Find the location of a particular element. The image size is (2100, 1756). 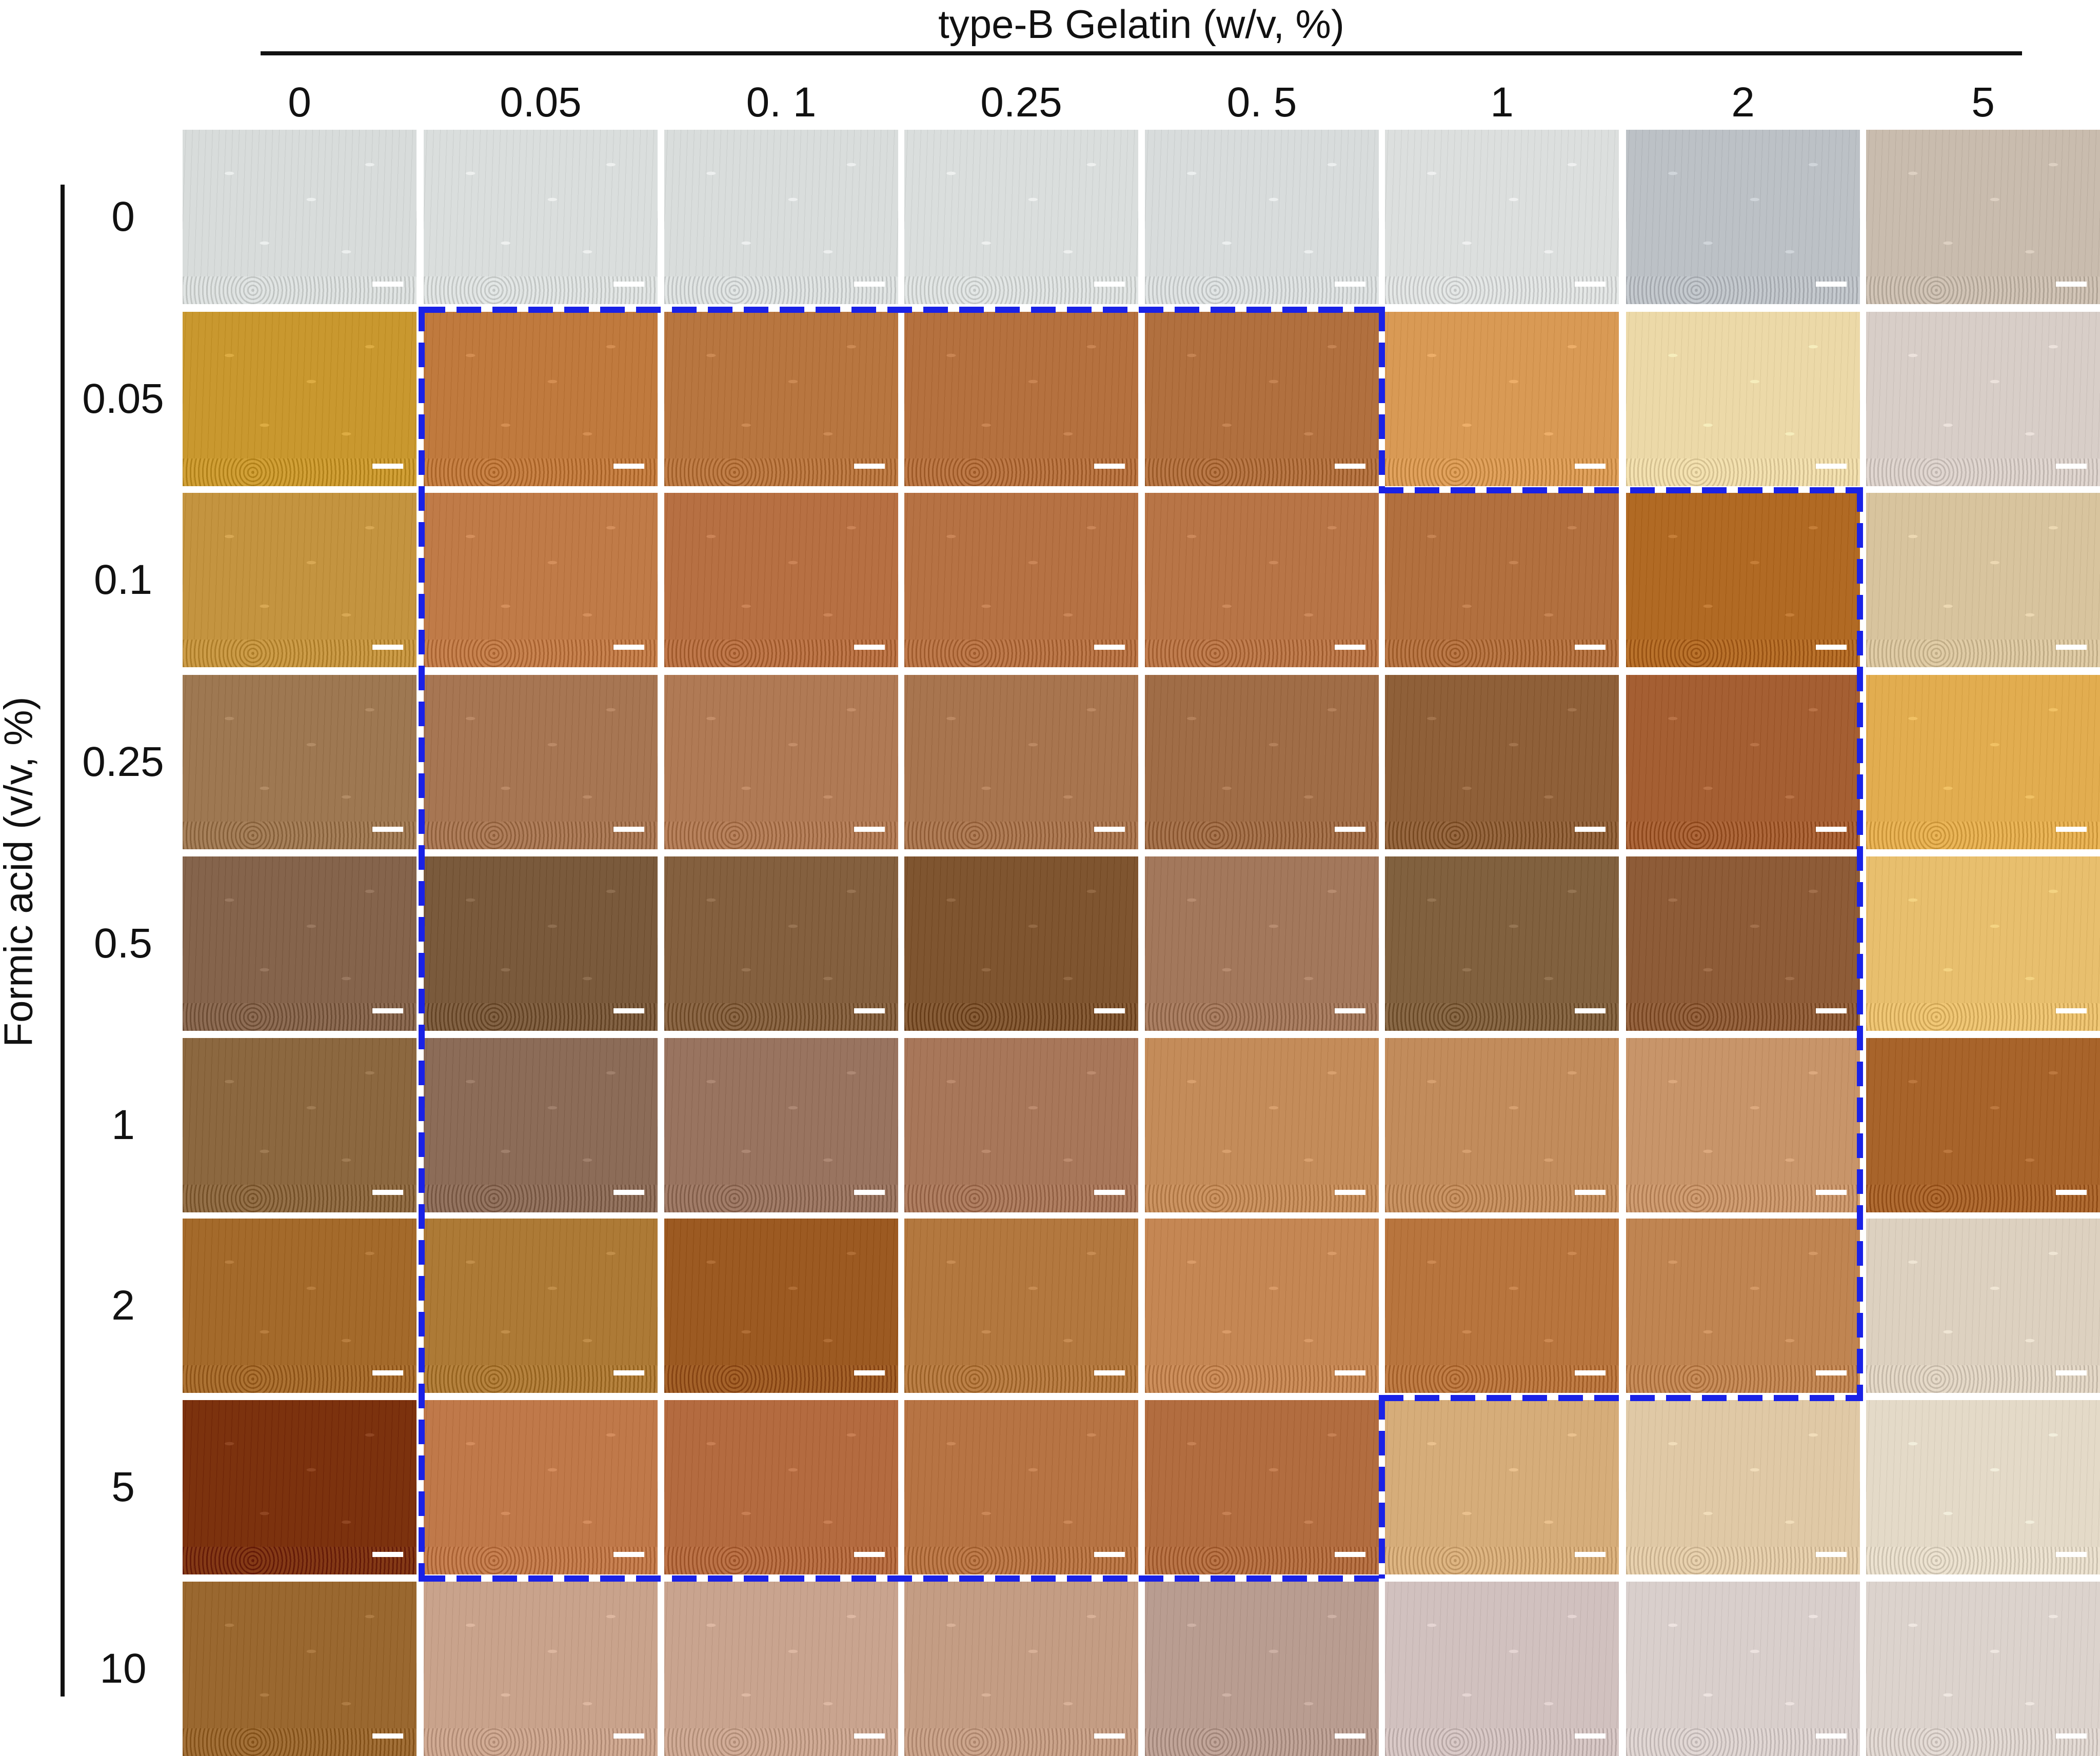

gelatin-label: 0.25 is located at coordinates (1021, 102).